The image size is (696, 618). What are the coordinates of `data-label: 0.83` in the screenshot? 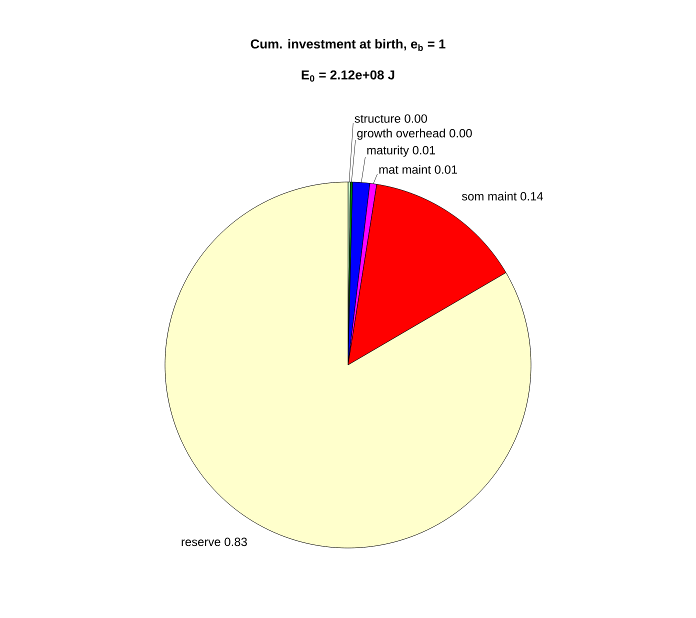 It's located at (235, 542).